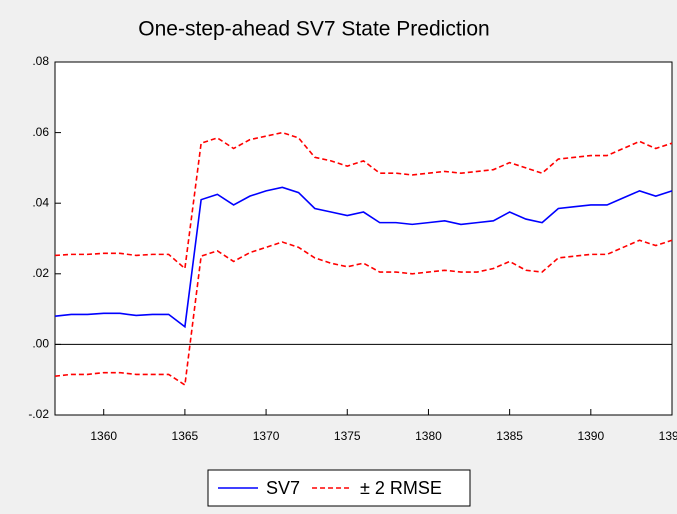  Describe the element at coordinates (40, 132) in the screenshot. I see `y-tick-label: .06` at that location.